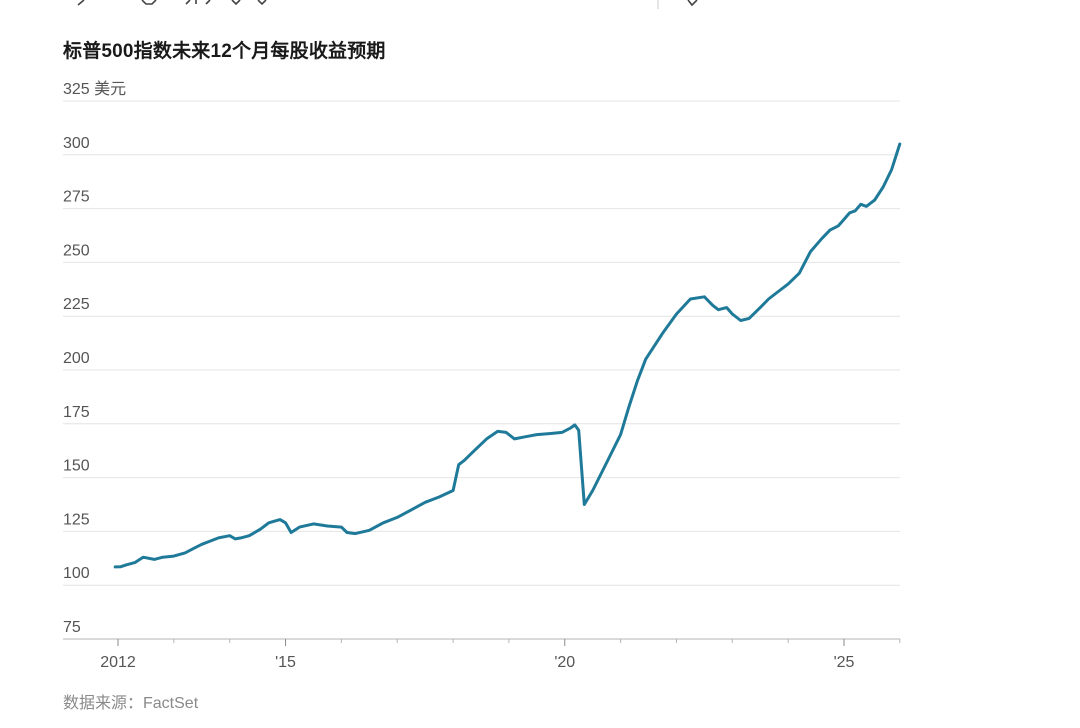 The height and width of the screenshot is (728, 1080). I want to click on y-tick-label-125: 125, so click(76, 519).